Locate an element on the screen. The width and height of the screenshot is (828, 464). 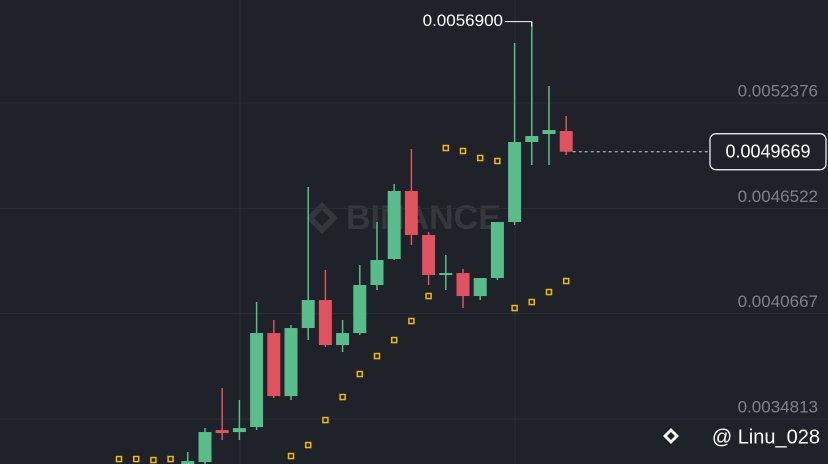
y-tick-label: 0.0040667 is located at coordinates (778, 301).